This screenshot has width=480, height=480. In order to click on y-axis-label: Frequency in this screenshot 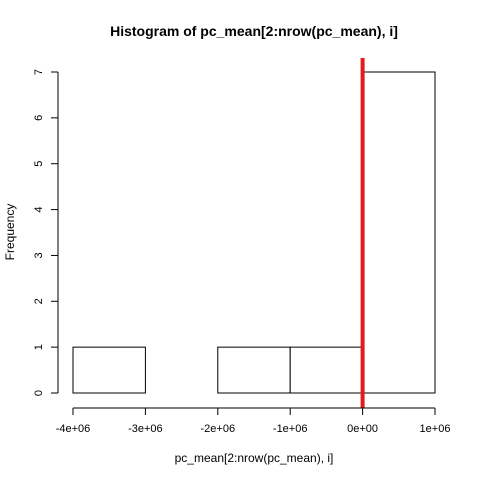, I will do `click(10, 232)`.